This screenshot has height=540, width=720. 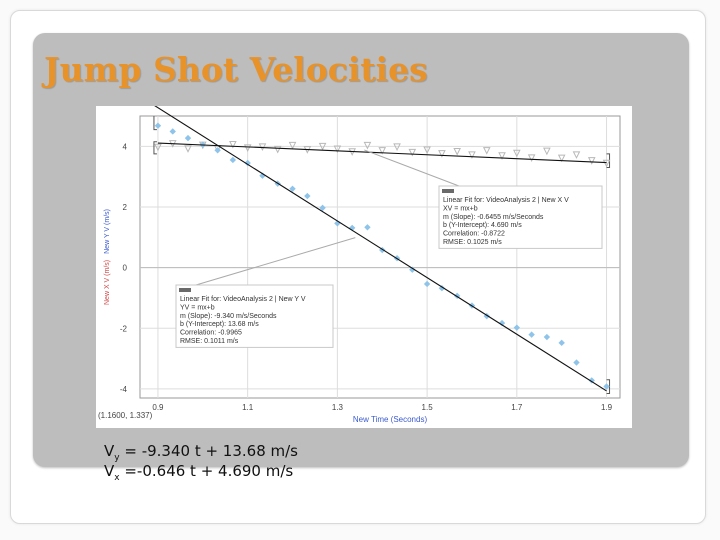 I want to click on equation-subscript: x, so click(x=117, y=478).